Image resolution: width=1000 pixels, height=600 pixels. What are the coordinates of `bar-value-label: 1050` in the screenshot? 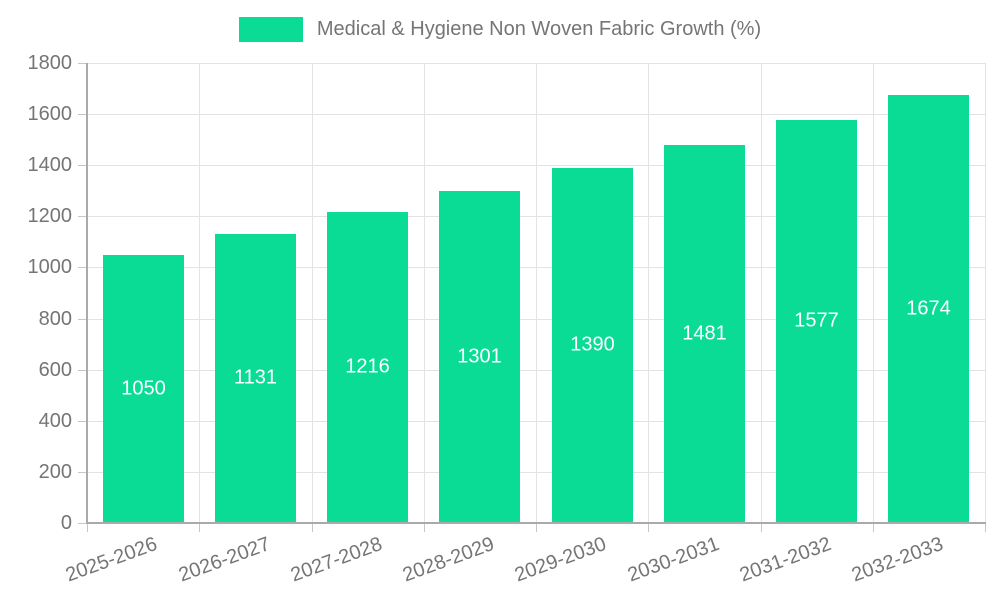 It's located at (143, 388).